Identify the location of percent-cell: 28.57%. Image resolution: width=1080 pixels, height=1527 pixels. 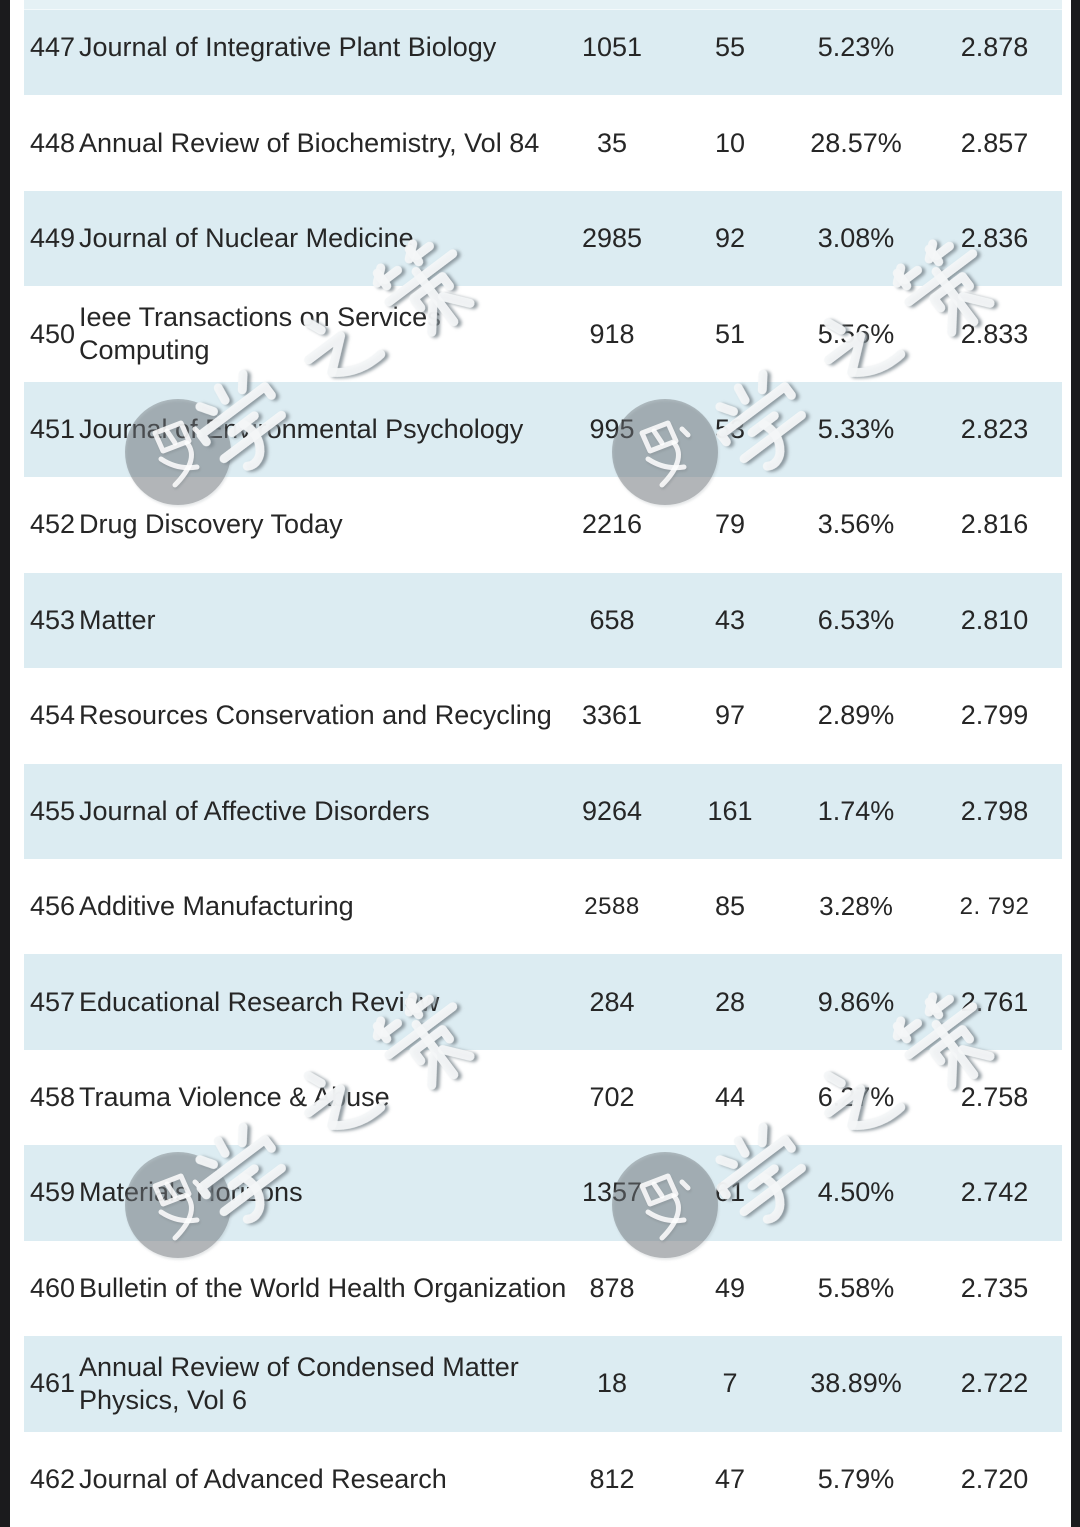
(856, 142).